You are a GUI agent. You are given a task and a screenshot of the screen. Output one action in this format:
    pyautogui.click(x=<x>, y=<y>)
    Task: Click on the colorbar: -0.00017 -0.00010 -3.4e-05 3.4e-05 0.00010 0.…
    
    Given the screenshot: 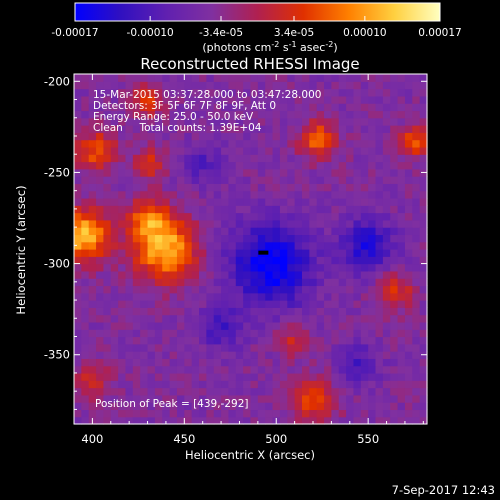 What is the action you would take?
    pyautogui.click(x=256, y=28)
    